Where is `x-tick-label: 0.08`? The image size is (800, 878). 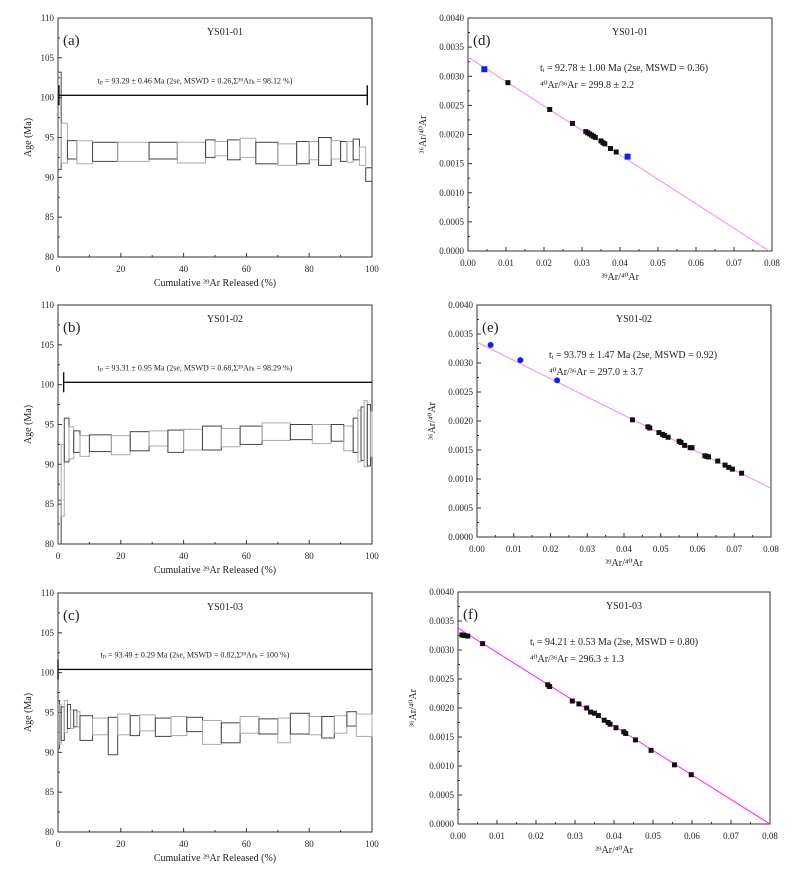 x-tick-label: 0.08 is located at coordinates (770, 836).